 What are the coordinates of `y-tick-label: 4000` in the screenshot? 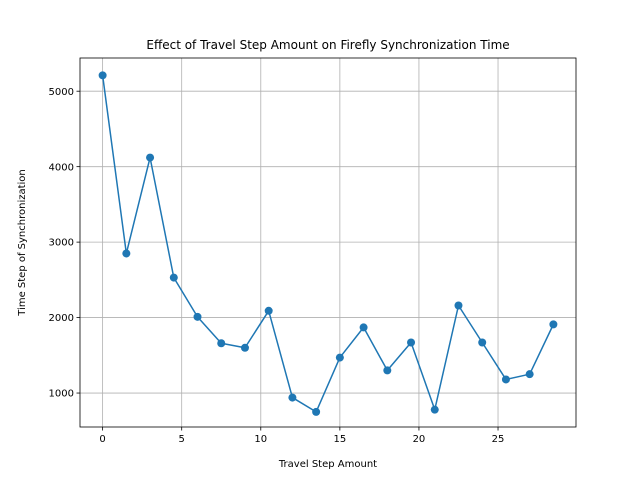 It's located at (61, 167).